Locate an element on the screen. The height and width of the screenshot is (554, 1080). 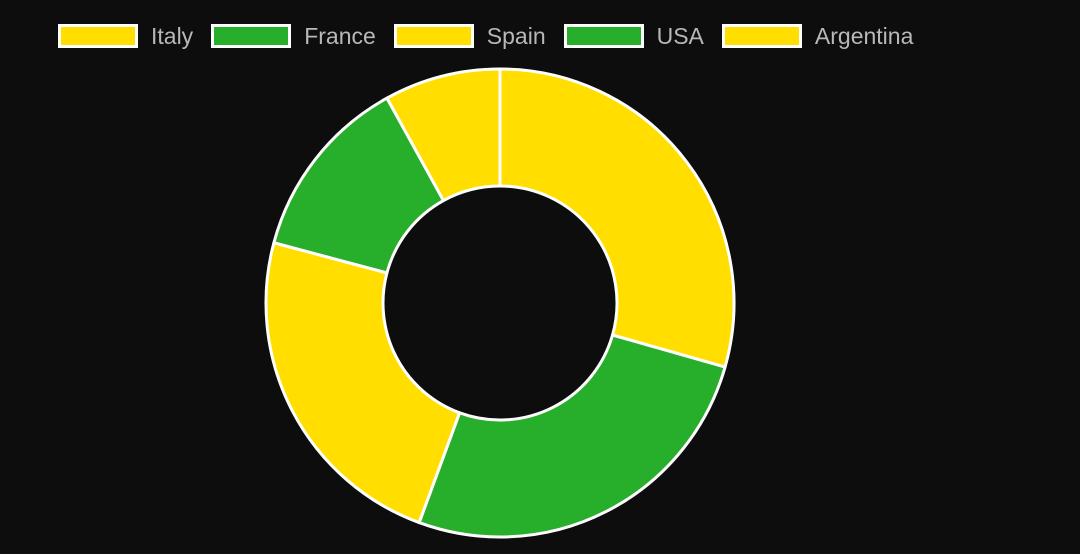
legend-item-italy: Italy is located at coordinates (125, 36).